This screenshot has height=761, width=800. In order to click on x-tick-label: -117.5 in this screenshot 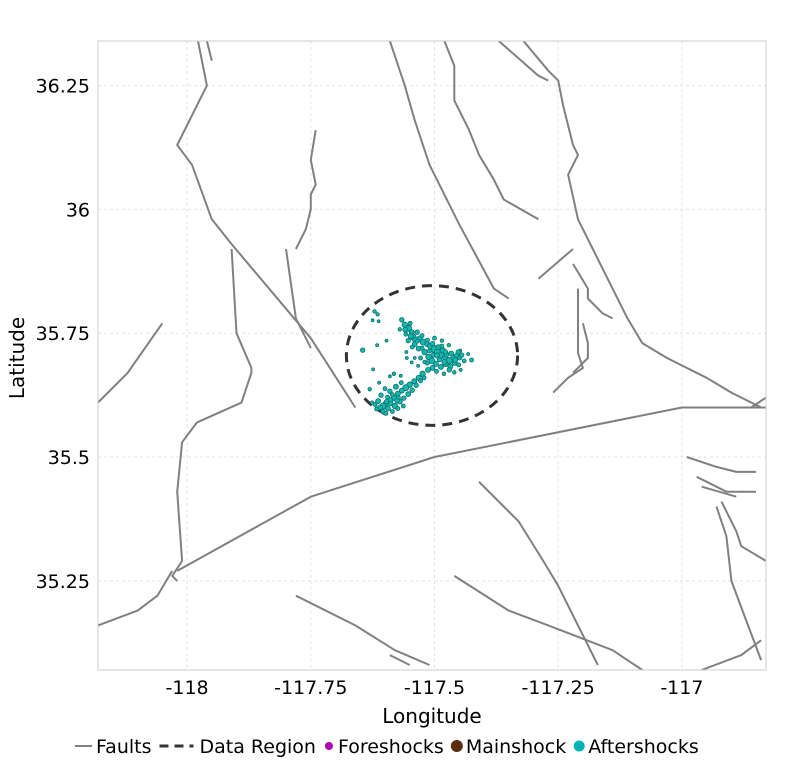, I will do `click(434, 688)`.